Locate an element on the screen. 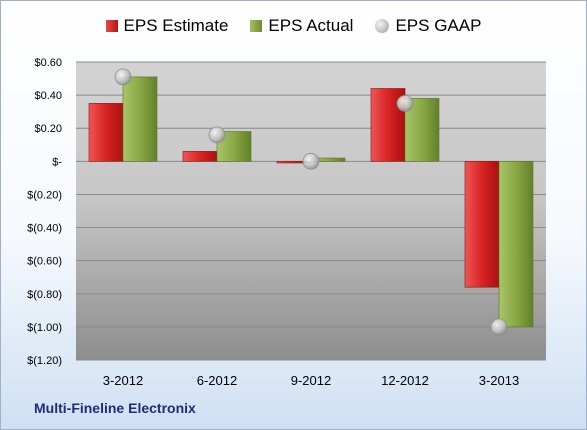 The width and height of the screenshot is (587, 430). legend-label-eps-gaap: EPS GAAP is located at coordinates (438, 25).